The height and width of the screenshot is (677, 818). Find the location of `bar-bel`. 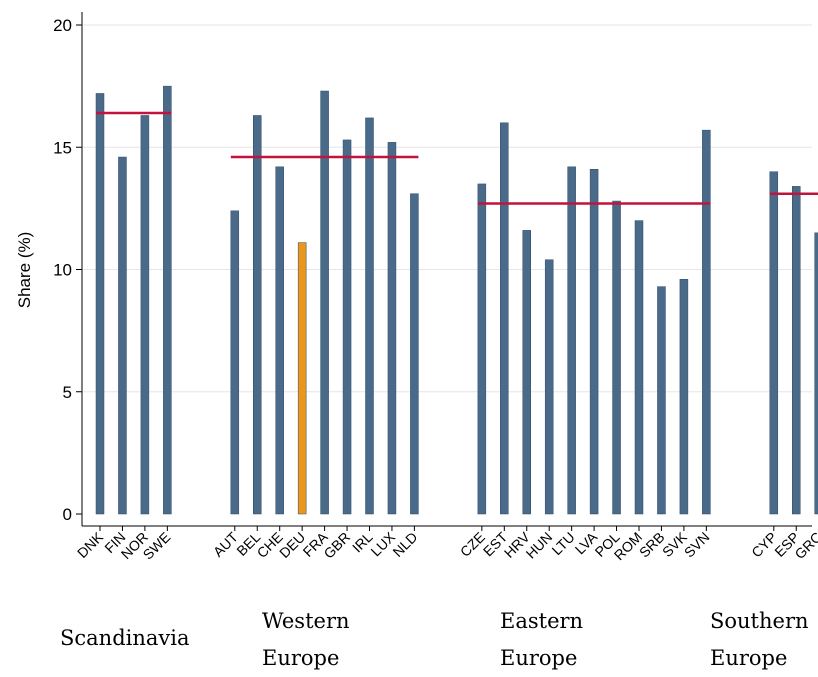

bar-bel is located at coordinates (257, 315).